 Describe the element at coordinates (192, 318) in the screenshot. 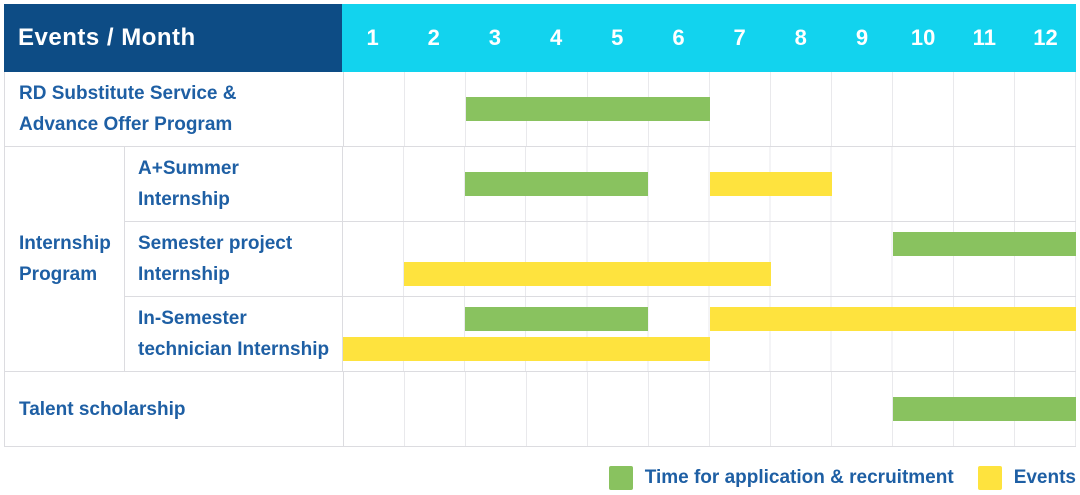

I see `row-label-in-semester-technician-internship-line: In-Semester` at that location.